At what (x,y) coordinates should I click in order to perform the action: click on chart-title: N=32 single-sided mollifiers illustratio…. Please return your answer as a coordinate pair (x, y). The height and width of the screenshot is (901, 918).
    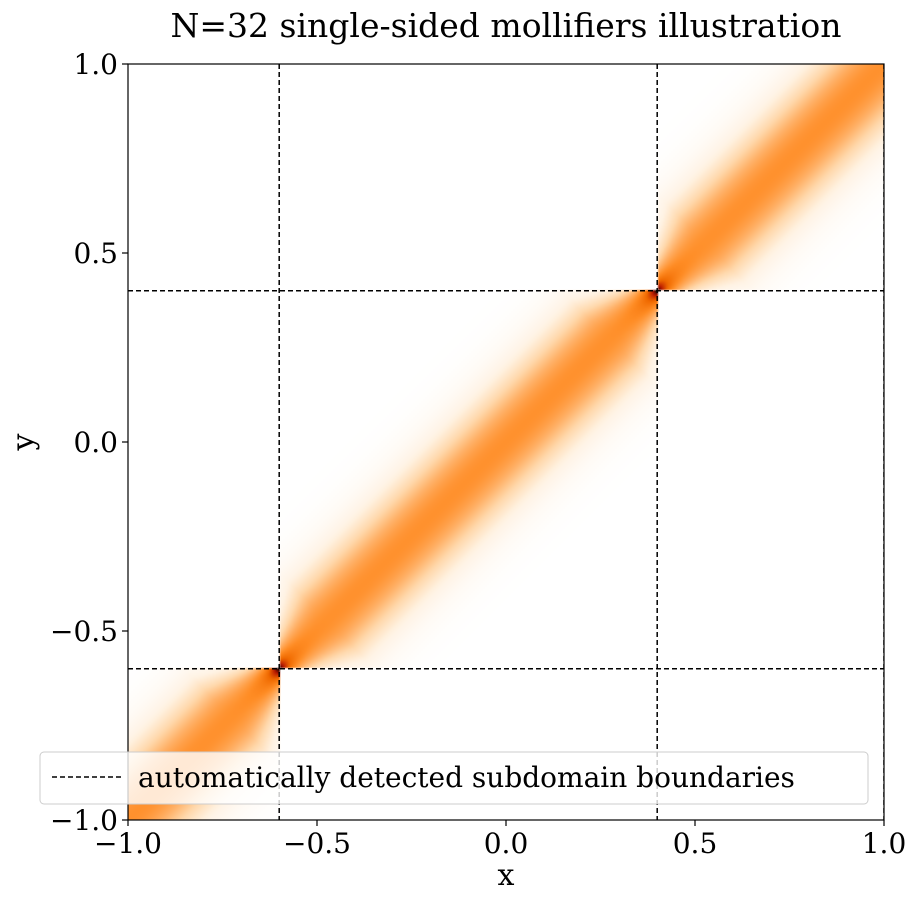
    Looking at the image, I should click on (506, 25).